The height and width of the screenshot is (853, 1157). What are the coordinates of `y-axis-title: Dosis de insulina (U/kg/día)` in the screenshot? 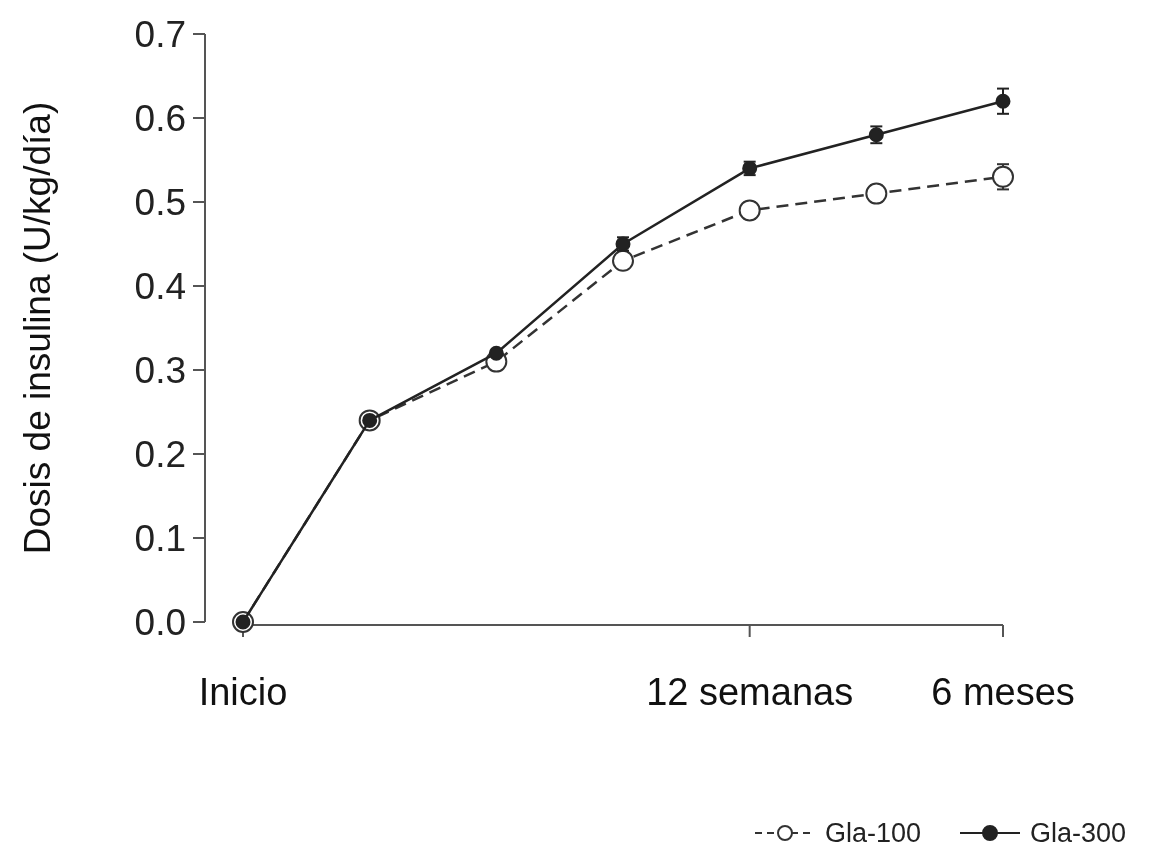 It's located at (37, 328).